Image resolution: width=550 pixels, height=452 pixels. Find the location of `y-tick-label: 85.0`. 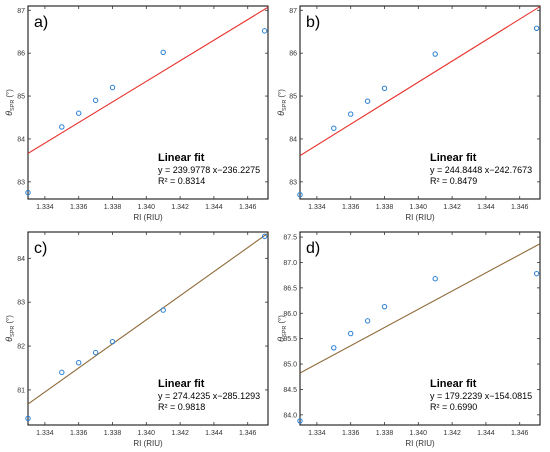

y-tick-label: 85.0 is located at coordinates (290, 365).